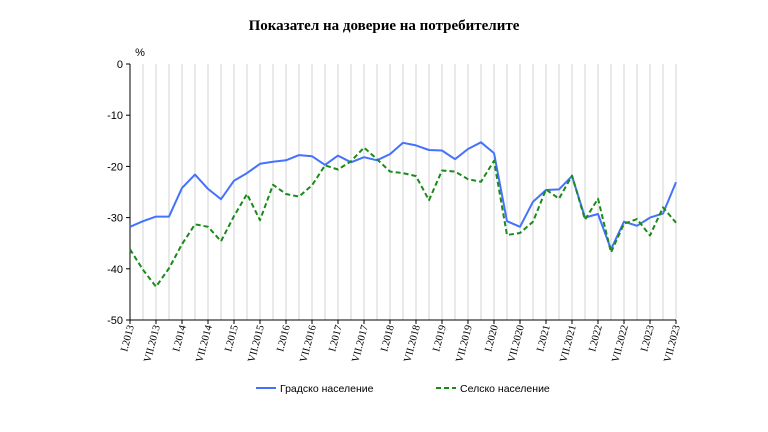 Image resolution: width=768 pixels, height=432 pixels. I want to click on x-tick-label: I.2020, so click(492, 338).